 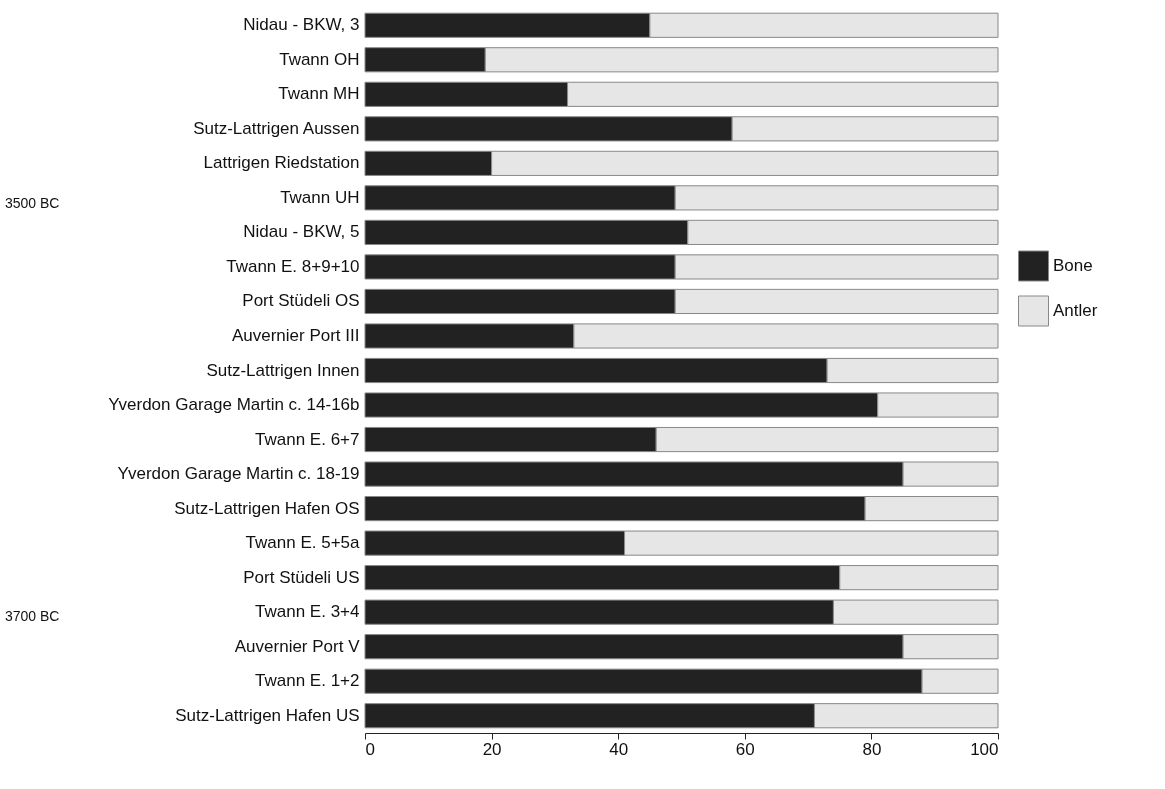 I want to click on y-tick-label: Nidau - BKW, 3, so click(x=301, y=25).